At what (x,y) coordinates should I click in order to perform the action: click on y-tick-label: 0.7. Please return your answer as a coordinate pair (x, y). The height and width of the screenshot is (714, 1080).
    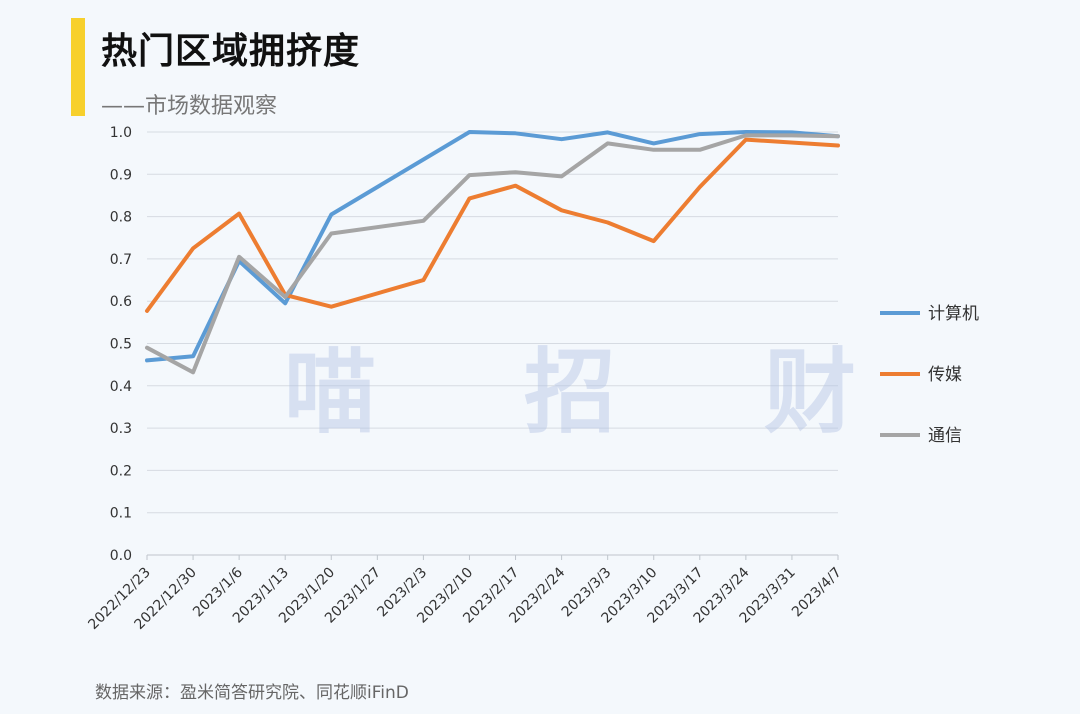
    Looking at the image, I should click on (121, 260).